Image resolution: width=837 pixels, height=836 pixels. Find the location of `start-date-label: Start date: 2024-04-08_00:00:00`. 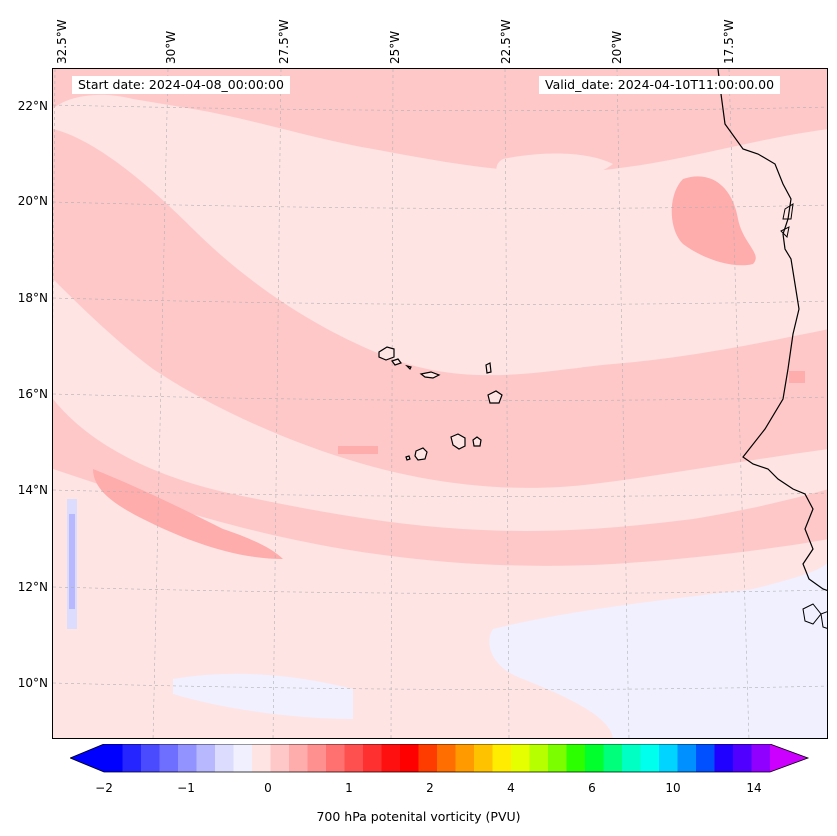

start-date-label: Start date: 2024-04-08_00:00:00 is located at coordinates (181, 85).